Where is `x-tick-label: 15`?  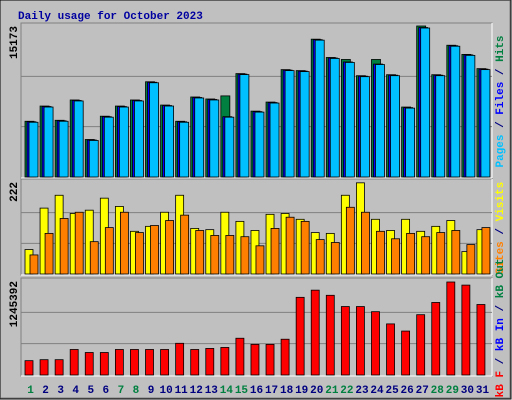
x-tick-label: 15 is located at coordinates (242, 391).